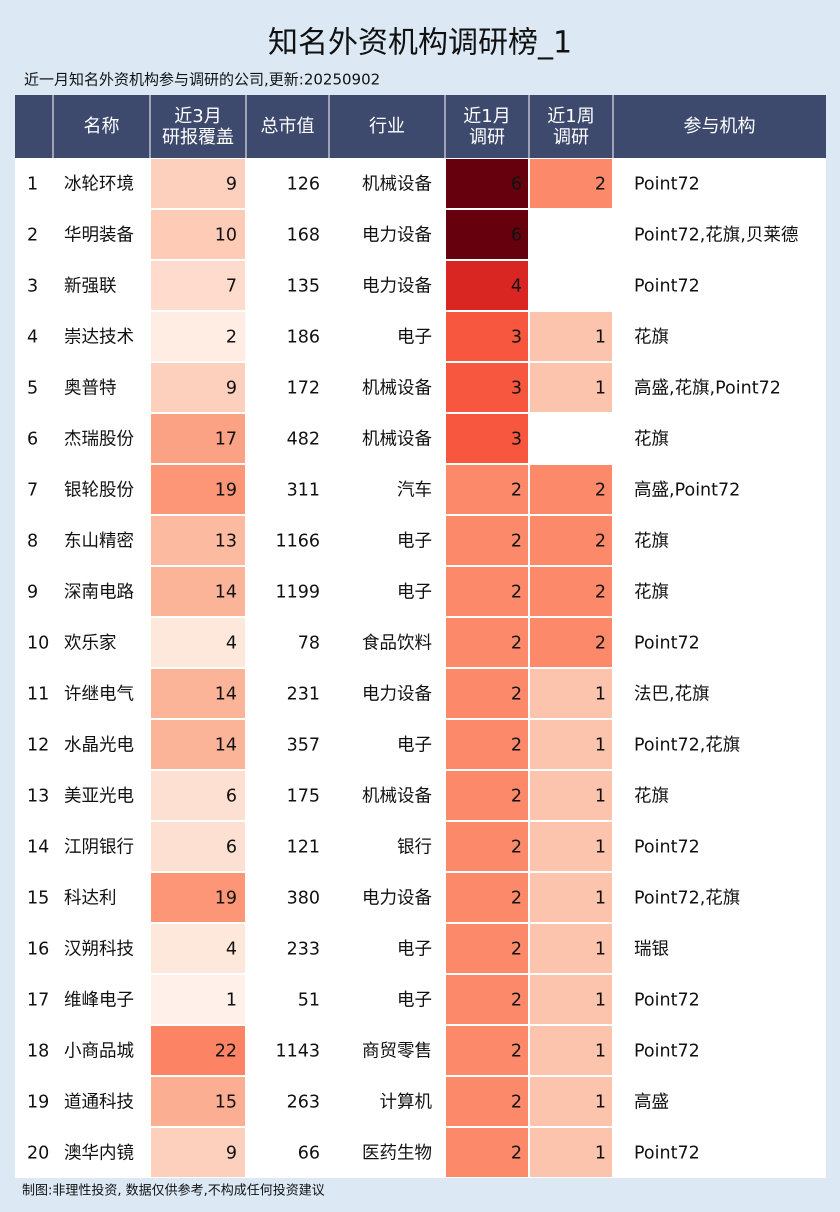  What do you see at coordinates (420, 43) in the screenshot?
I see `title: 知名外资机构调研榜_1` at bounding box center [420, 43].